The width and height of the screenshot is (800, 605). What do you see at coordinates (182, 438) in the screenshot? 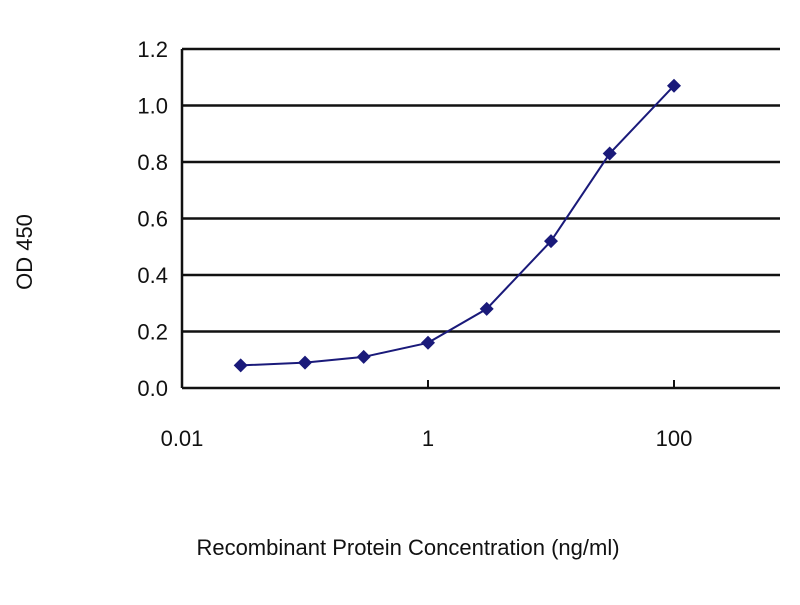
I see `x-tick-label: 0.01` at bounding box center [182, 438].